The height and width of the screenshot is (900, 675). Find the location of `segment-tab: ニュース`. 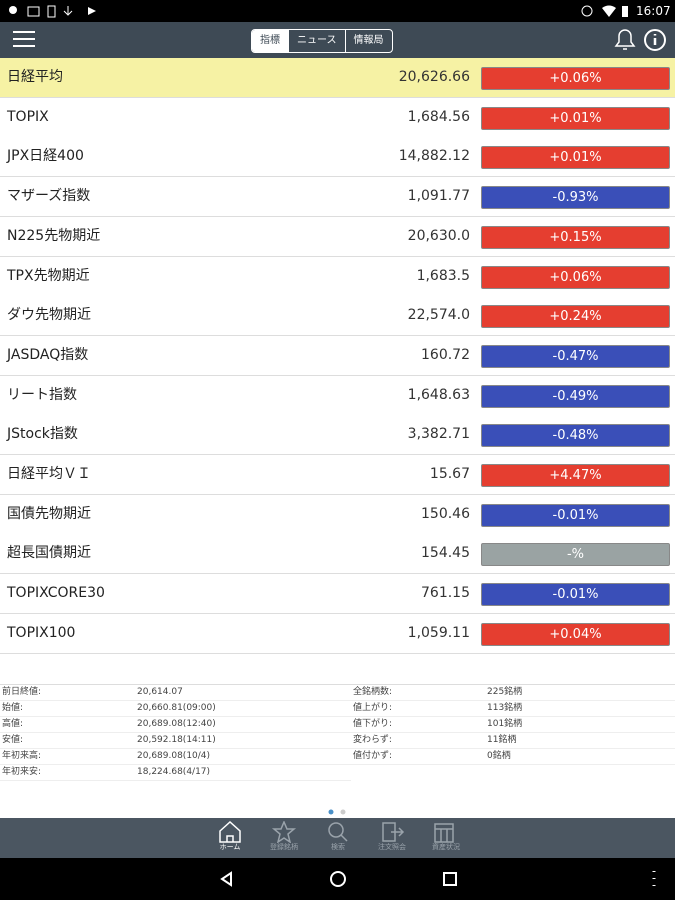

segment-tab: ニュース is located at coordinates (316, 41).